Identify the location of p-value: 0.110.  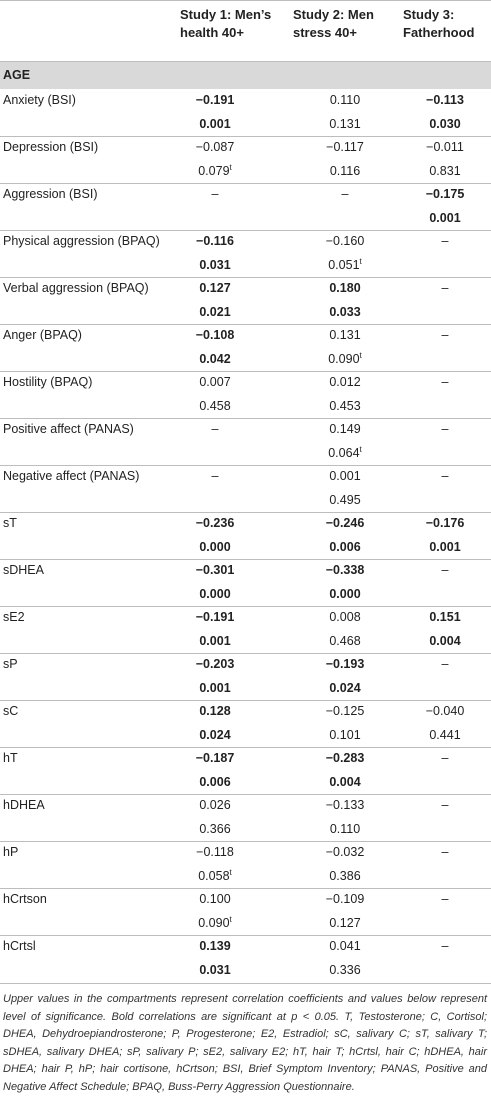
(345, 828).